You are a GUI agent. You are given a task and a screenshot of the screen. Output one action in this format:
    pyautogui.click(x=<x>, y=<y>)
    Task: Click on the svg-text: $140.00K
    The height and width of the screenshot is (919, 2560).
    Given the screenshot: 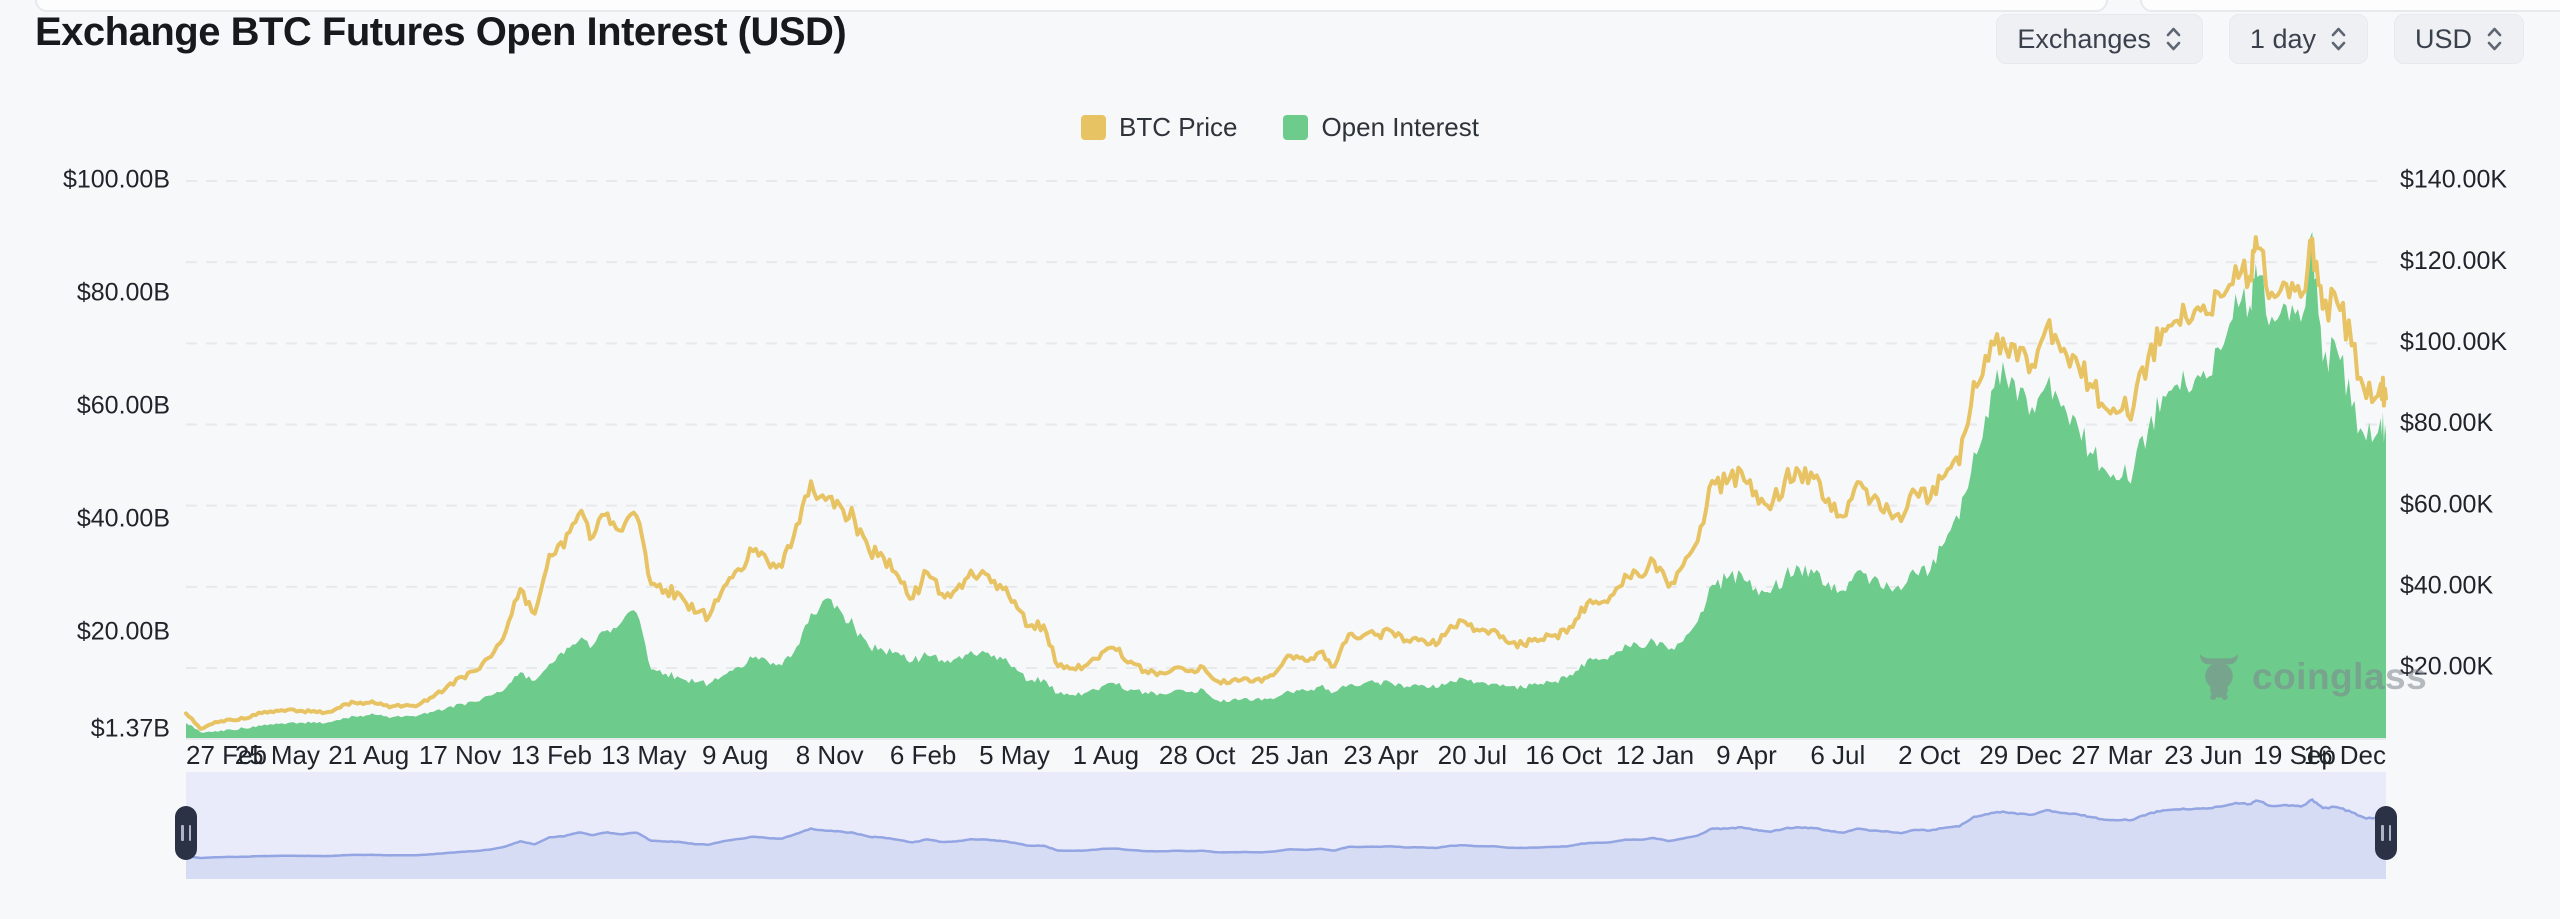 What is the action you would take?
    pyautogui.click(x=2453, y=180)
    